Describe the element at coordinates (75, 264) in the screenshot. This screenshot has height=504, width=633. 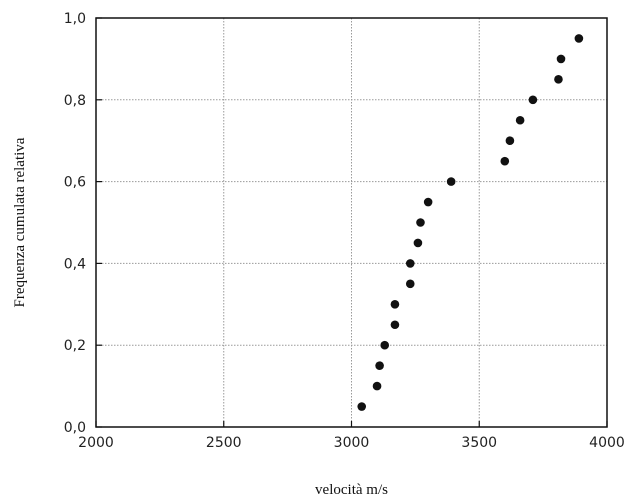
I see `y-tick-label: 0,4` at that location.